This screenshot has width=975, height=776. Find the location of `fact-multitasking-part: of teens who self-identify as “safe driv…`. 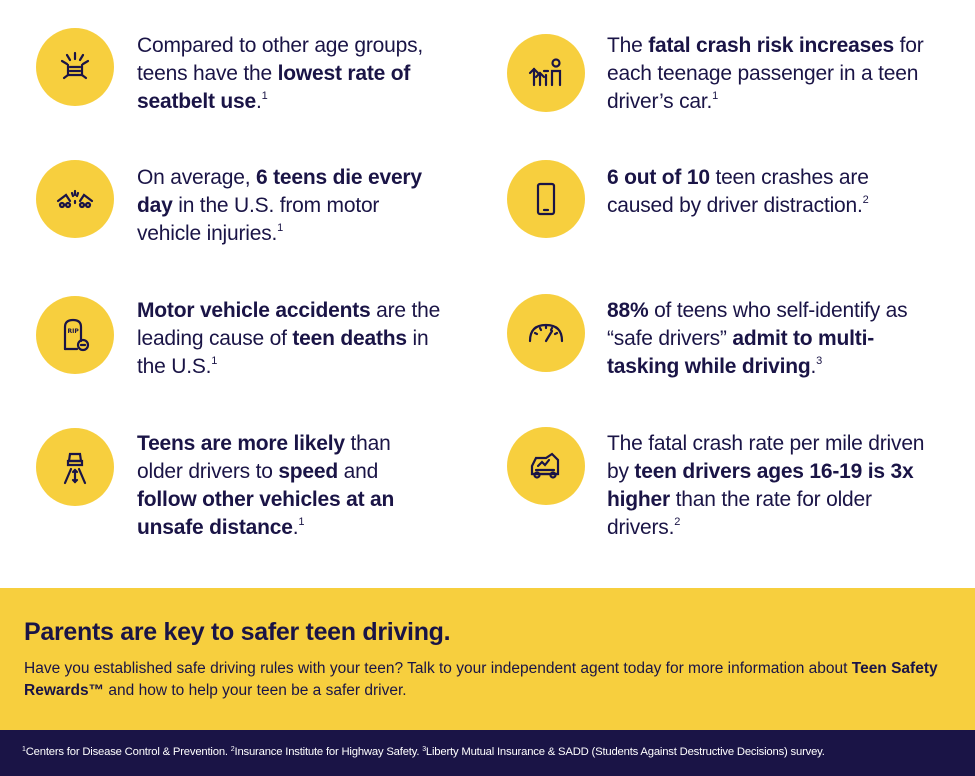

fact-multitasking-part: of teens who self-identify as “safe driv… is located at coordinates (757, 324).